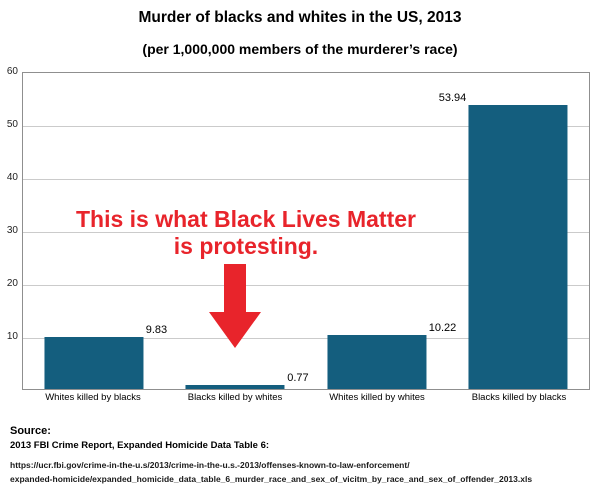 The height and width of the screenshot is (486, 600). I want to click on y-tick-label: 30, so click(12, 230).